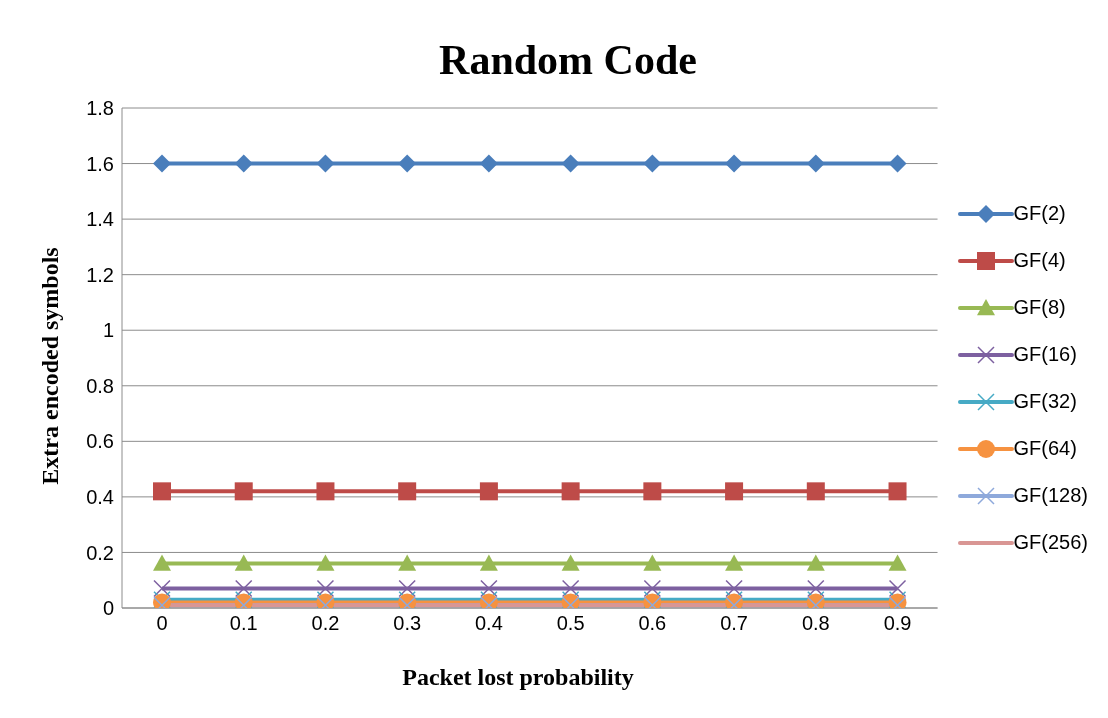 The image size is (1108, 718). I want to click on y-tick-label: 0.2, so click(100, 552).